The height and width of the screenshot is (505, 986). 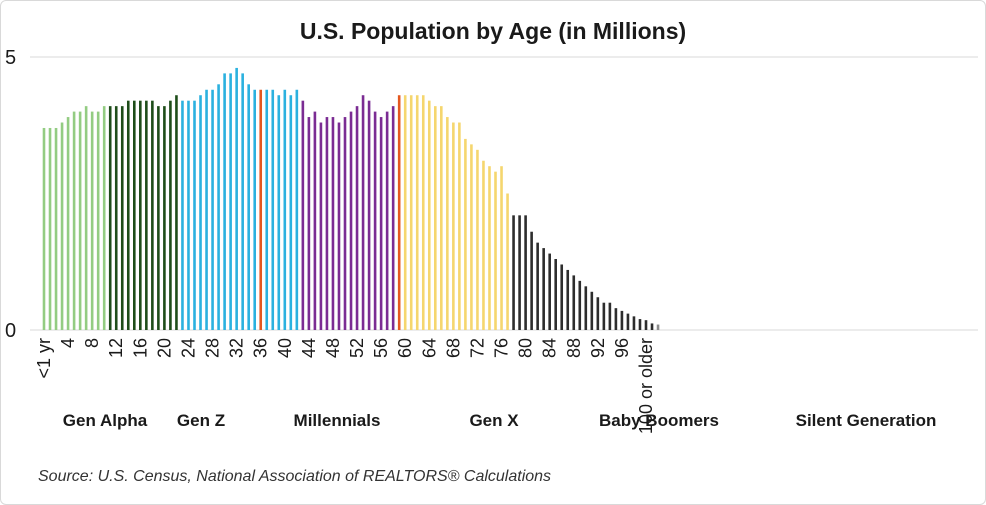 I want to click on x-tick-label: 44, so click(x=309, y=348).